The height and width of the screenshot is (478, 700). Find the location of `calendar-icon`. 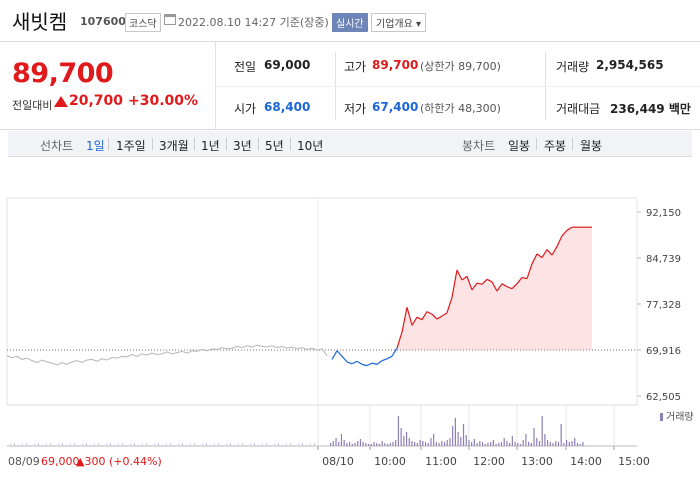

calendar-icon is located at coordinates (170, 19).